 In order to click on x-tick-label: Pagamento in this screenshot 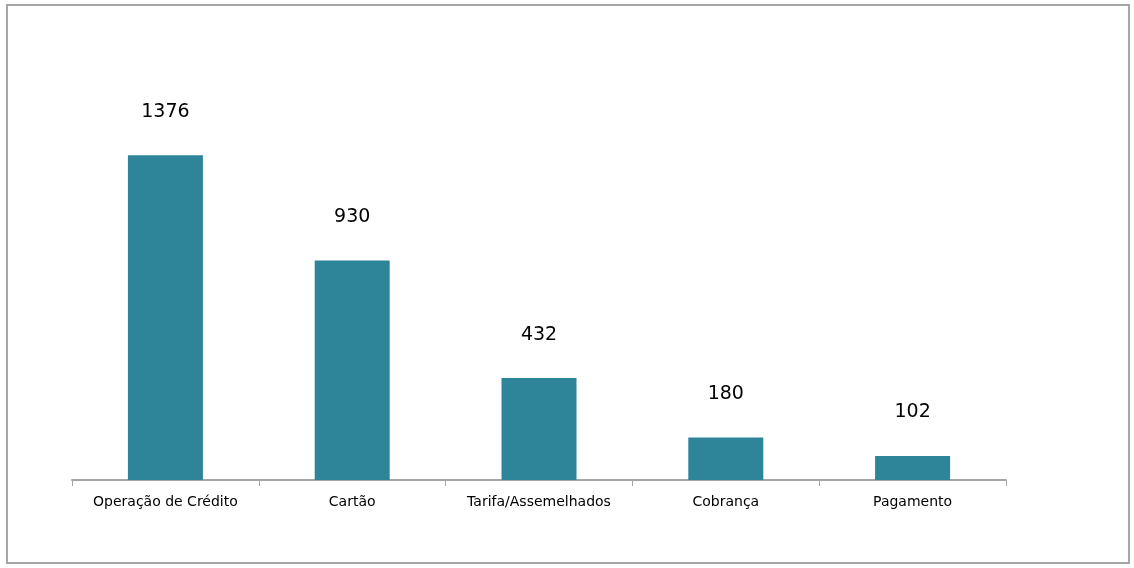, I will do `click(913, 501)`.